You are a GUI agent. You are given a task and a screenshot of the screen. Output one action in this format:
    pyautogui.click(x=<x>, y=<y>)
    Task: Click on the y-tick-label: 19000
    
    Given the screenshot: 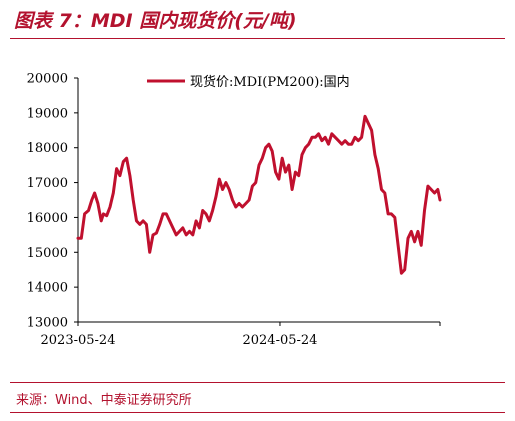 What is the action you would take?
    pyautogui.click(x=47, y=113)
    